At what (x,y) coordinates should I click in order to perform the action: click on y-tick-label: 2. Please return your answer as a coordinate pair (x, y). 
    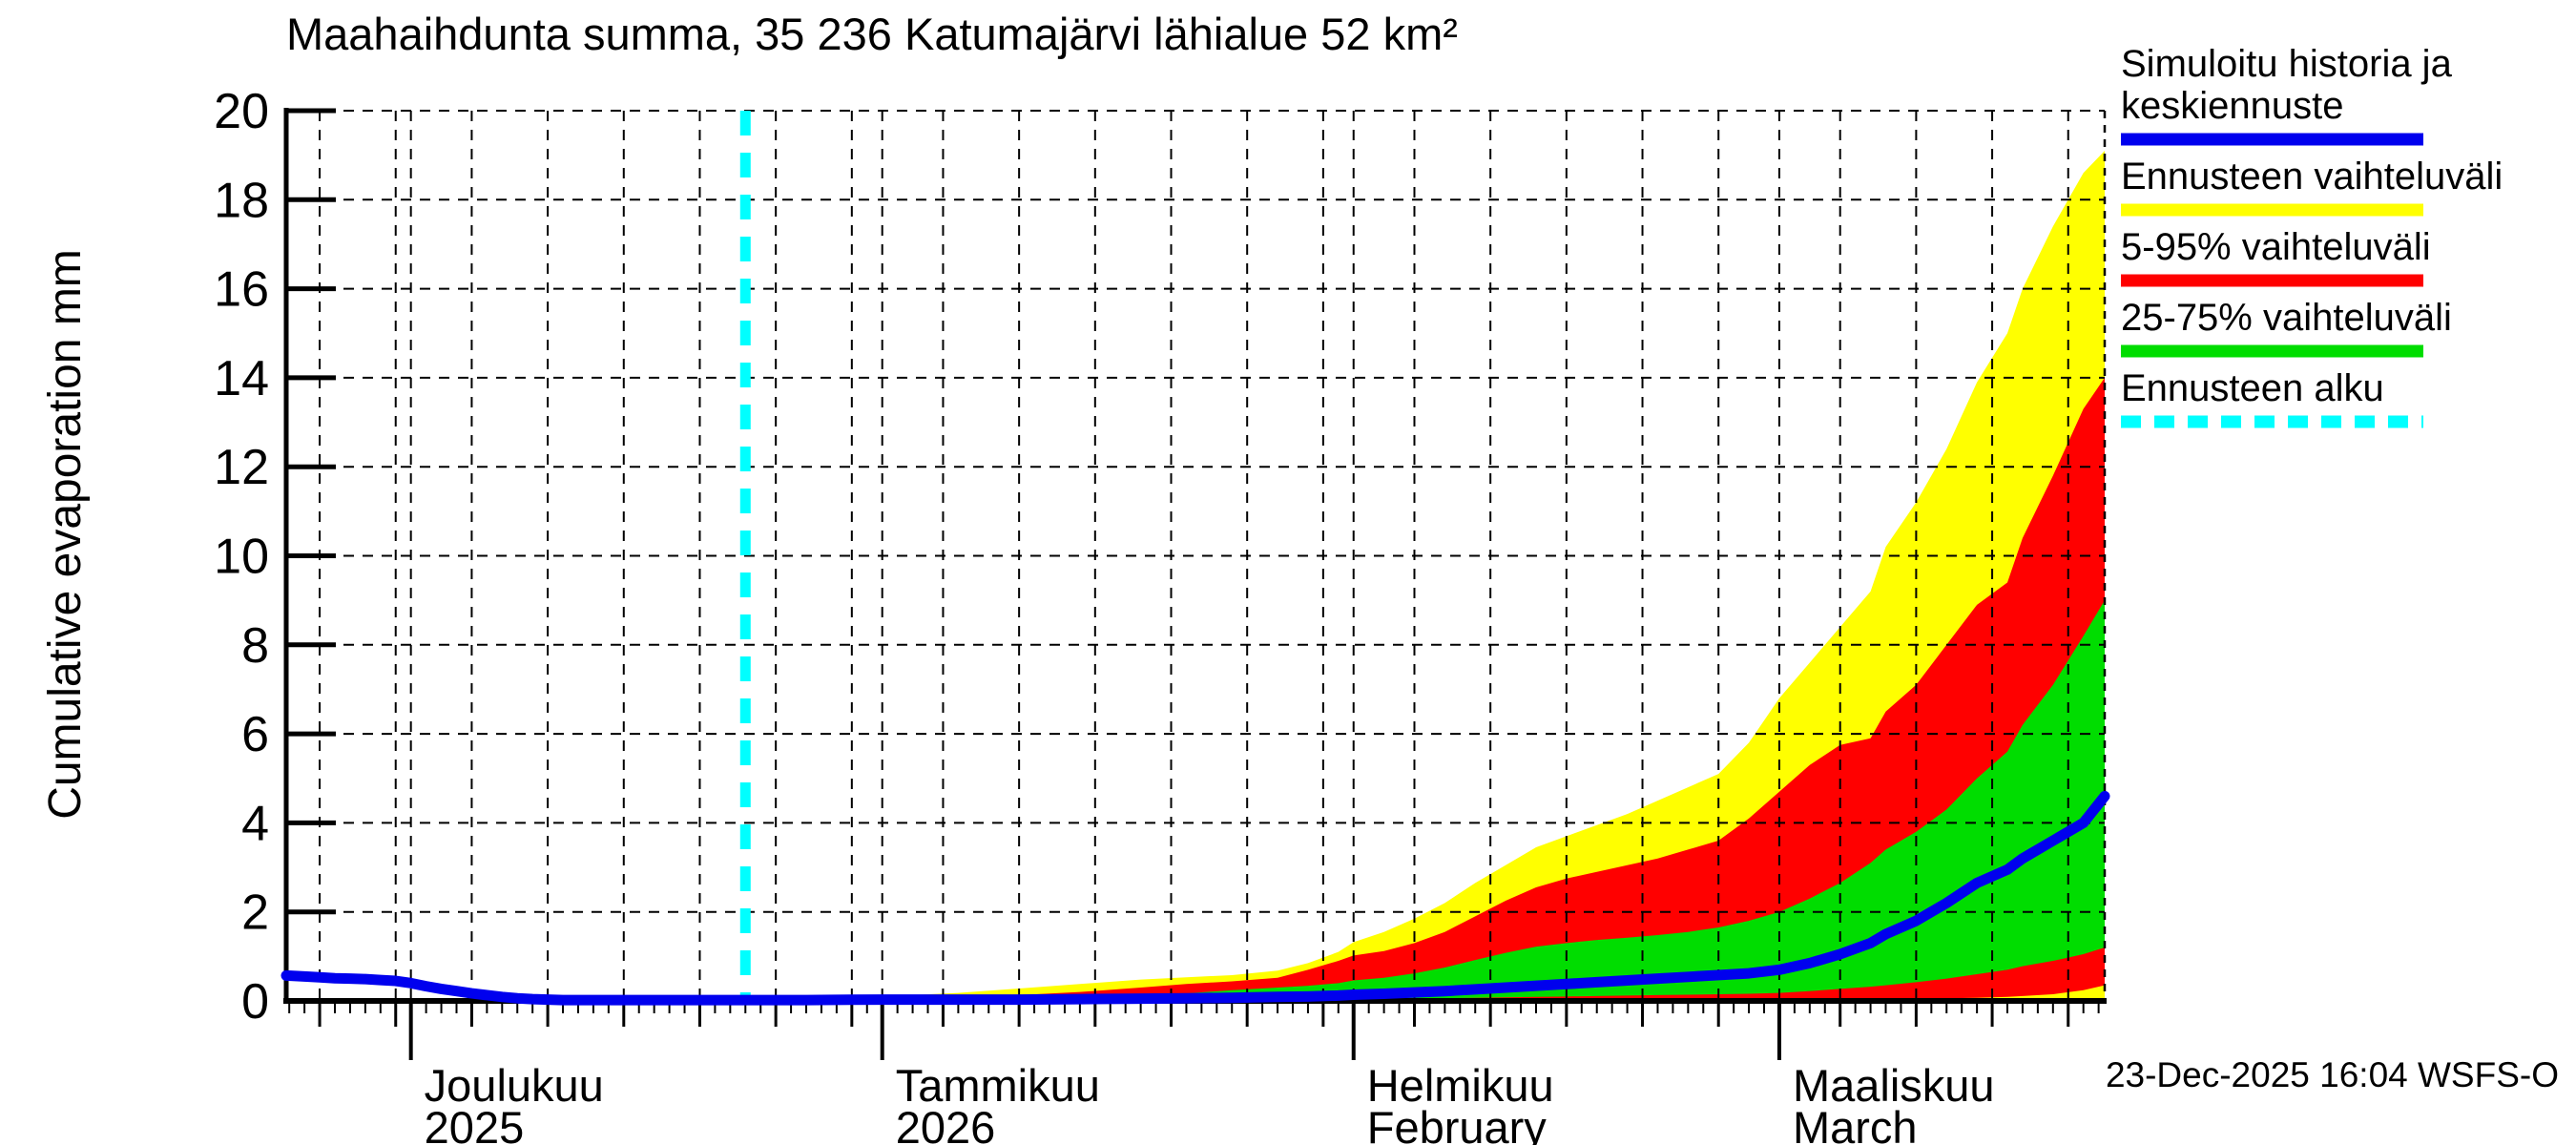
    Looking at the image, I should click on (255, 913).